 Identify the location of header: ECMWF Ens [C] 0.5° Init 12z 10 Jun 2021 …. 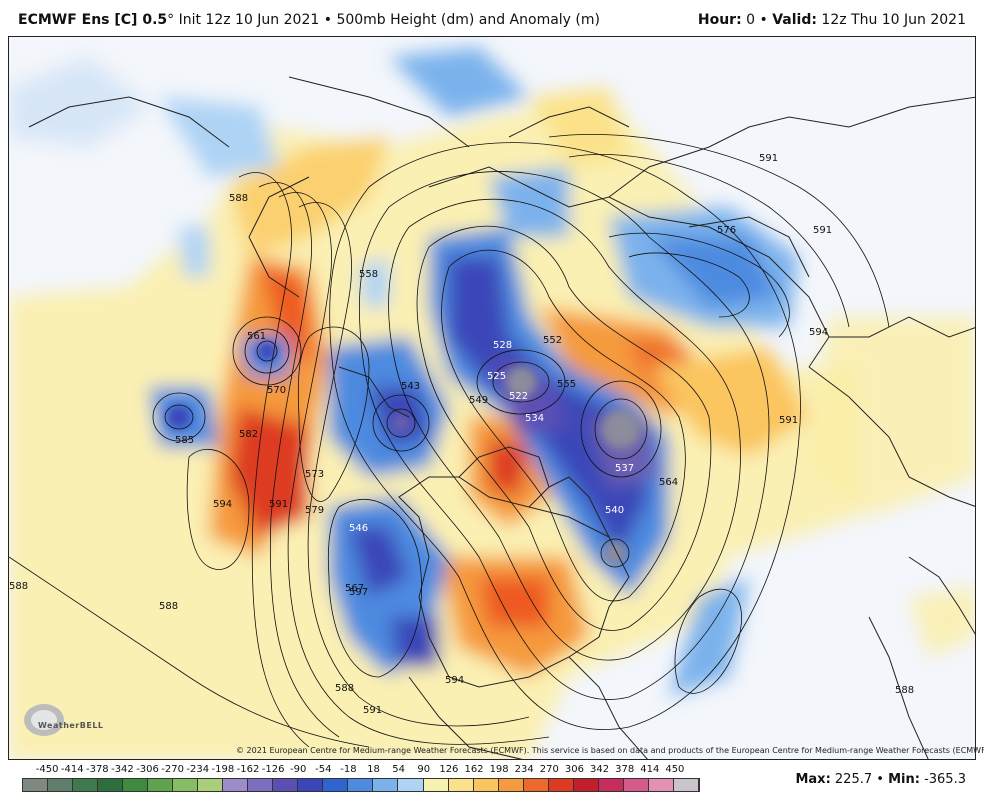
(492, 18).